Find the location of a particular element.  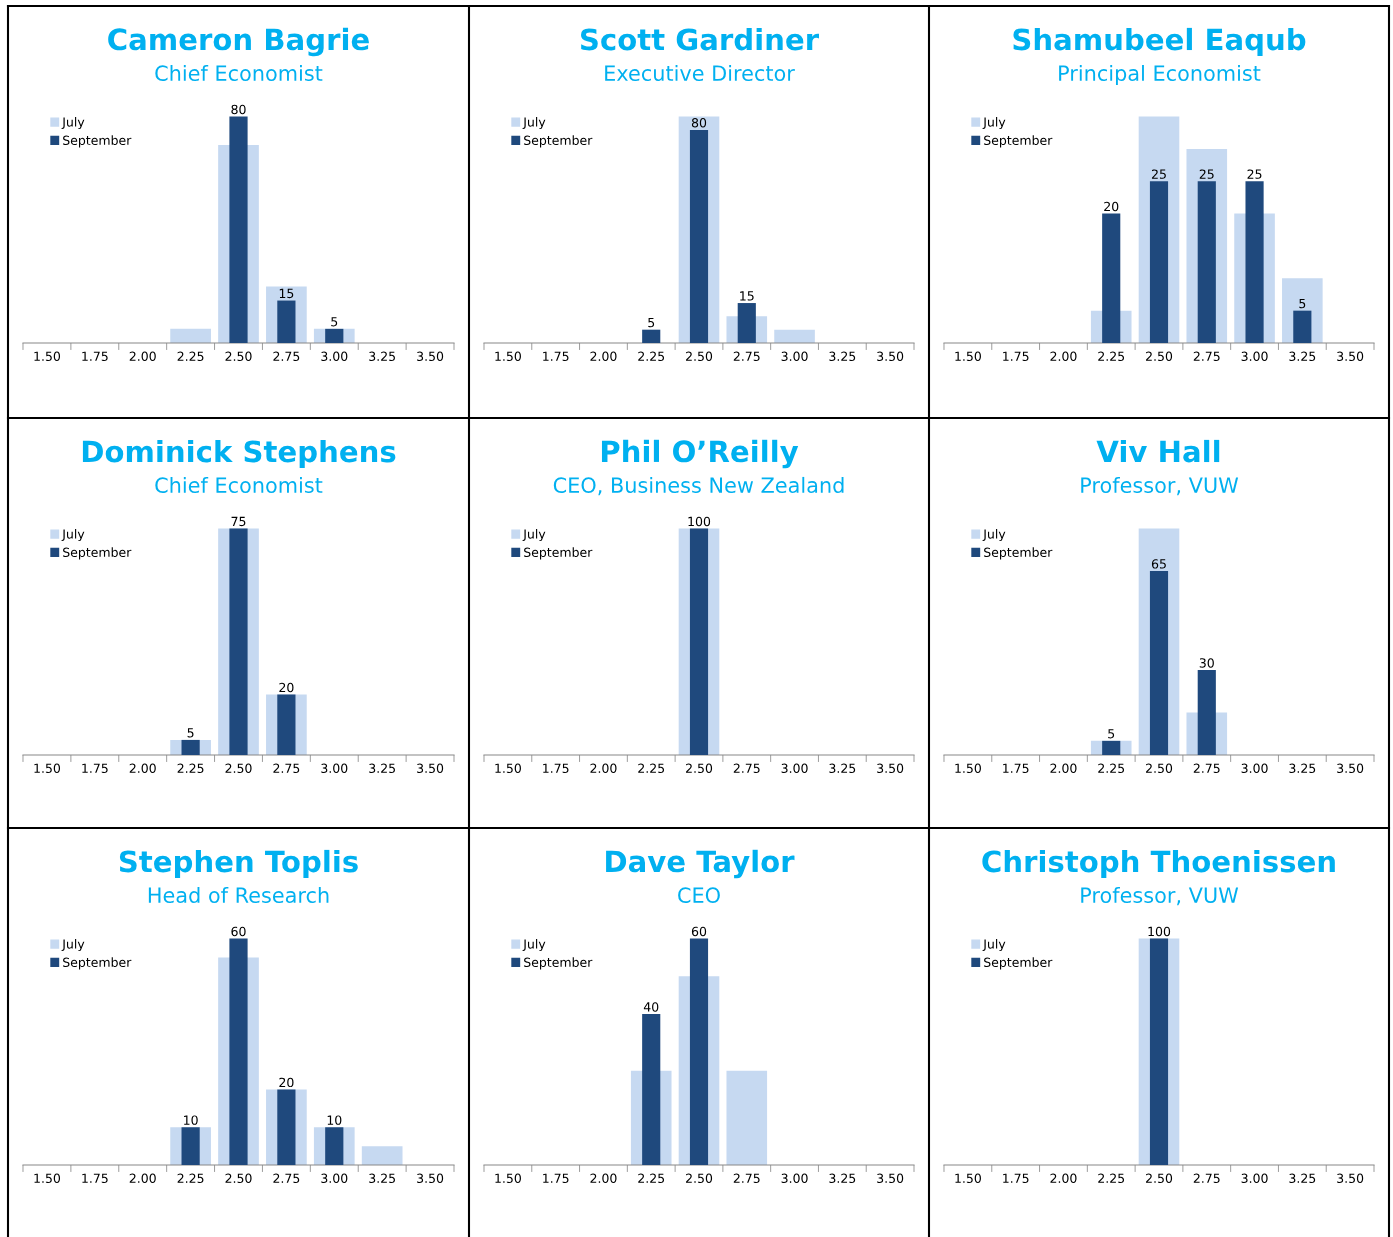

data-label: 75 is located at coordinates (238, 521).